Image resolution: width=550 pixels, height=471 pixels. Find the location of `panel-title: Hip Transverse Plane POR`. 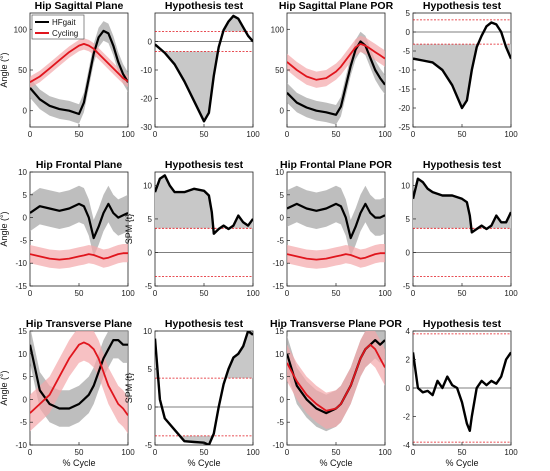

panel-title: Hip Transverse Plane POR is located at coordinates (336, 324).